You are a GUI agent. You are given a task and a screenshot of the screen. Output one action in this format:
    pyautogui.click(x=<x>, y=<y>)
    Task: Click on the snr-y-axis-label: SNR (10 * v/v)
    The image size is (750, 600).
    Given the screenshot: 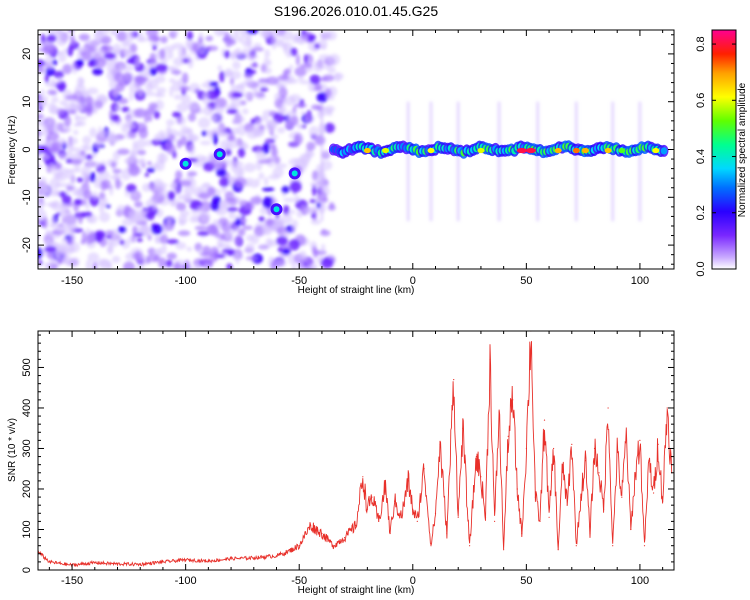 What is the action you would take?
    pyautogui.click(x=12, y=450)
    